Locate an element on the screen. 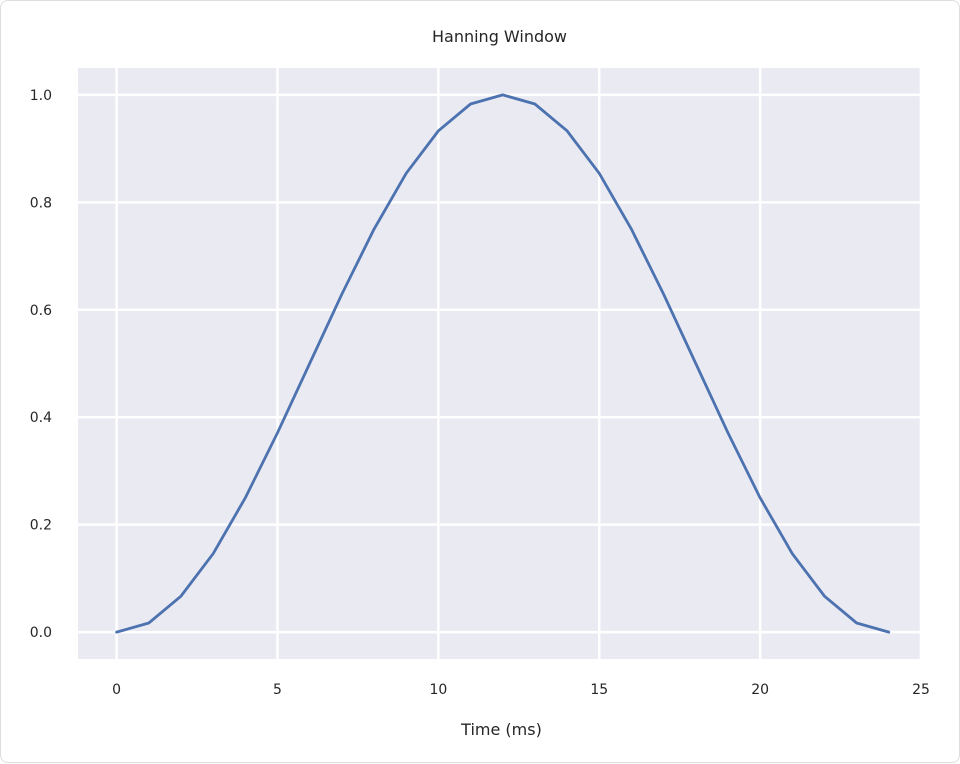 Image resolution: width=960 pixels, height=764 pixels. chart-title: Hanning Window is located at coordinates (499, 36).